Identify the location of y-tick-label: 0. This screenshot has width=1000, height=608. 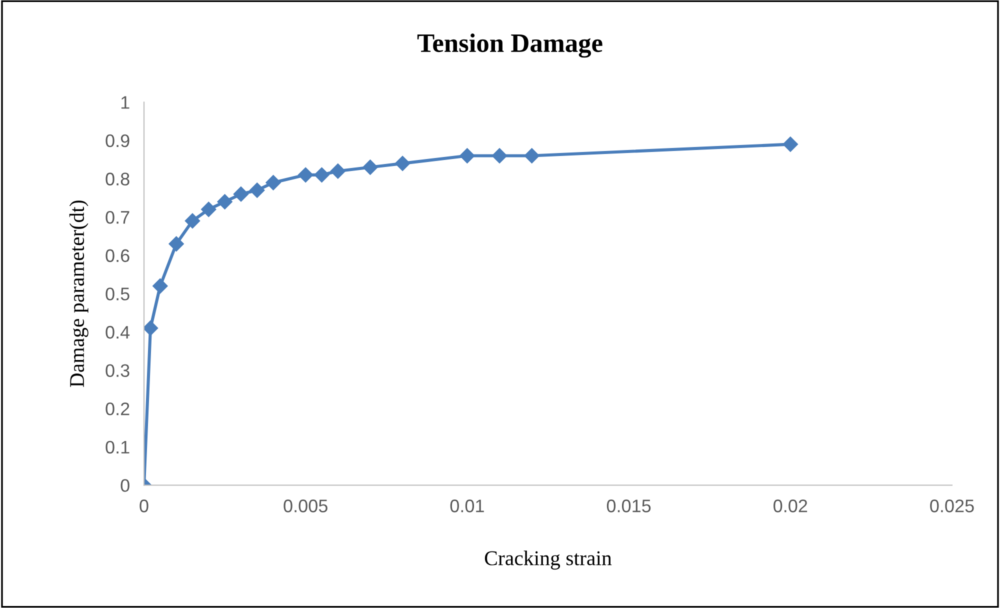
(125, 485).